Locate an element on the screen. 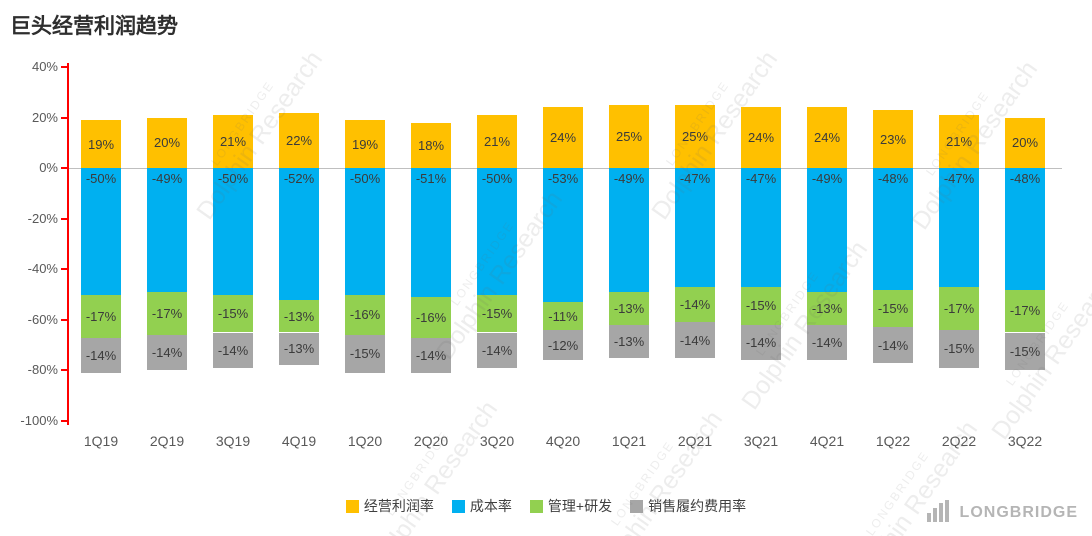 Image resolution: width=1092 pixels, height=536 pixels. y-axis-tick-label: -20% is located at coordinates (42, 218).